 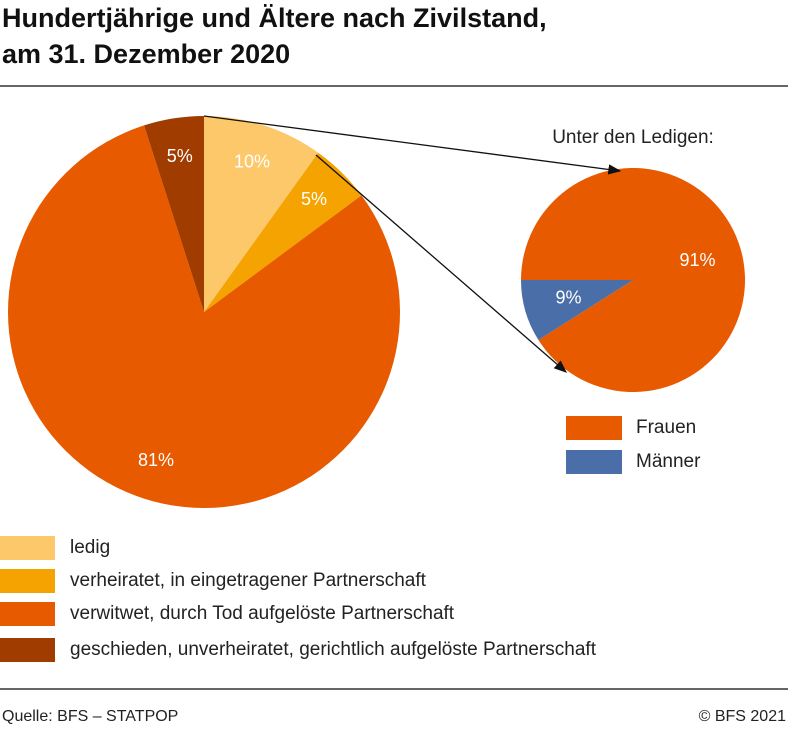 What do you see at coordinates (156, 460) in the screenshot?
I see `data-label: 81%` at bounding box center [156, 460].